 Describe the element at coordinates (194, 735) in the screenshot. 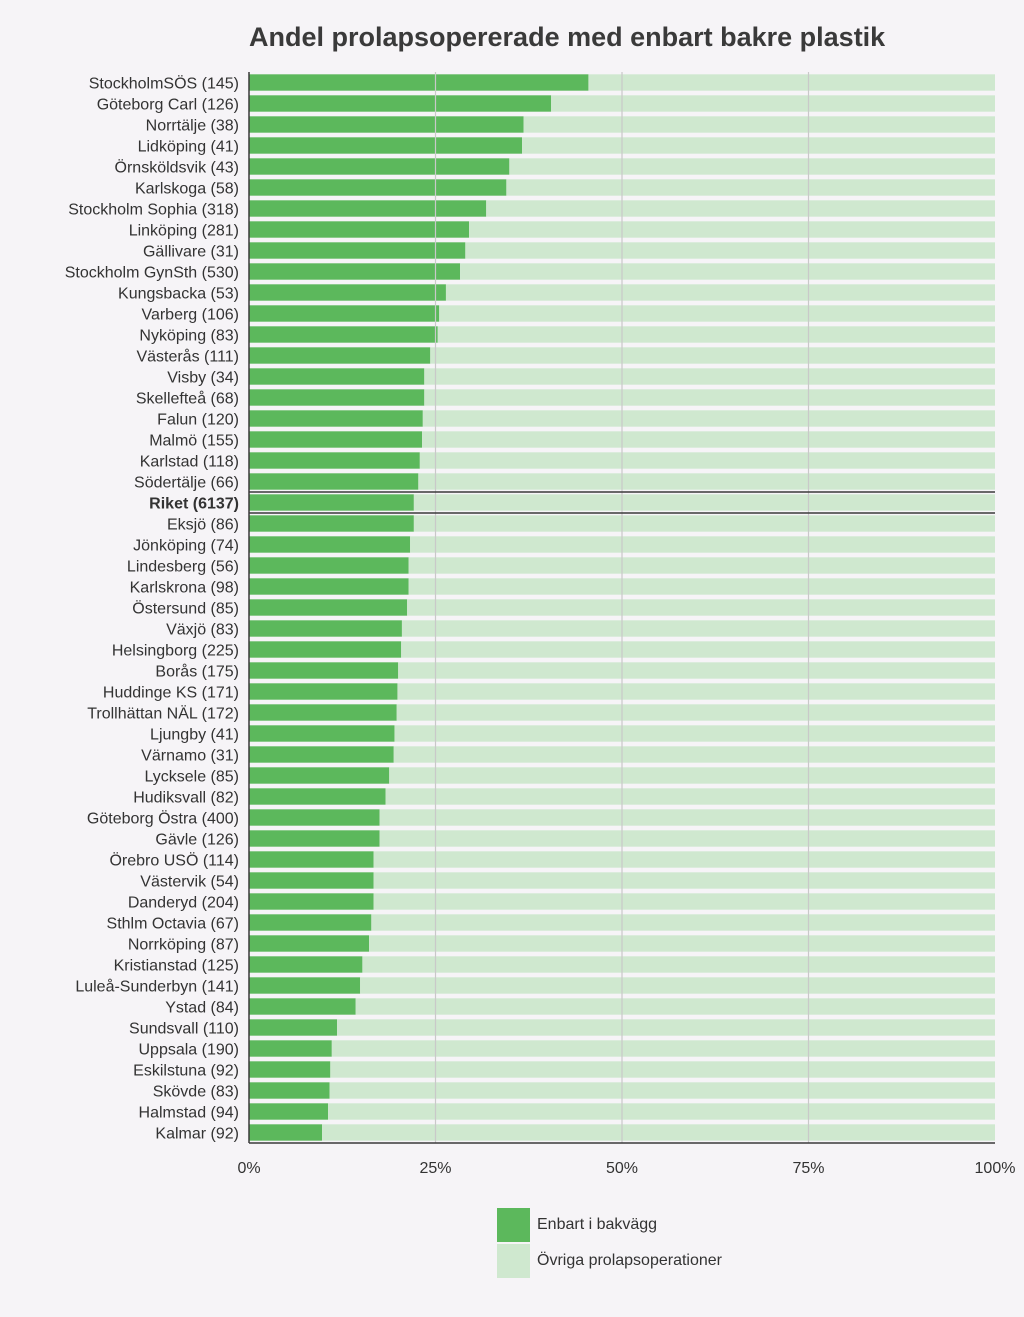

I see `category-label: Ljungby (41)` at that location.